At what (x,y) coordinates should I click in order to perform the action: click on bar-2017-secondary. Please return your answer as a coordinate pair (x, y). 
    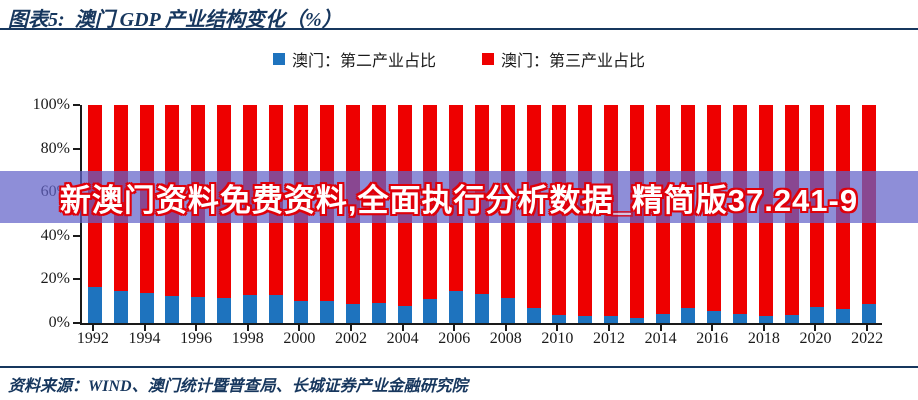
    Looking at the image, I should click on (740, 318).